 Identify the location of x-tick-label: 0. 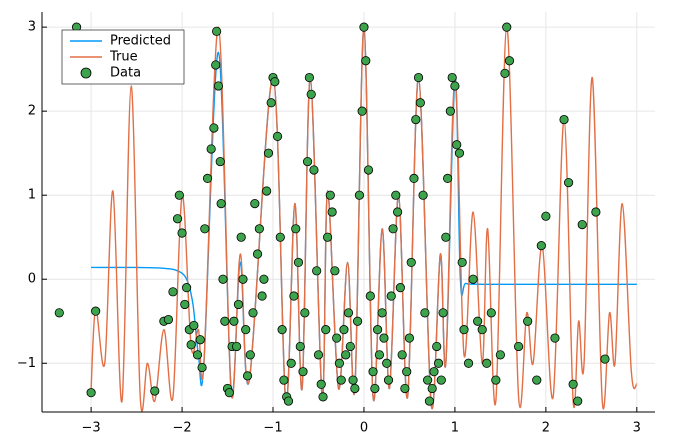
(364, 428).